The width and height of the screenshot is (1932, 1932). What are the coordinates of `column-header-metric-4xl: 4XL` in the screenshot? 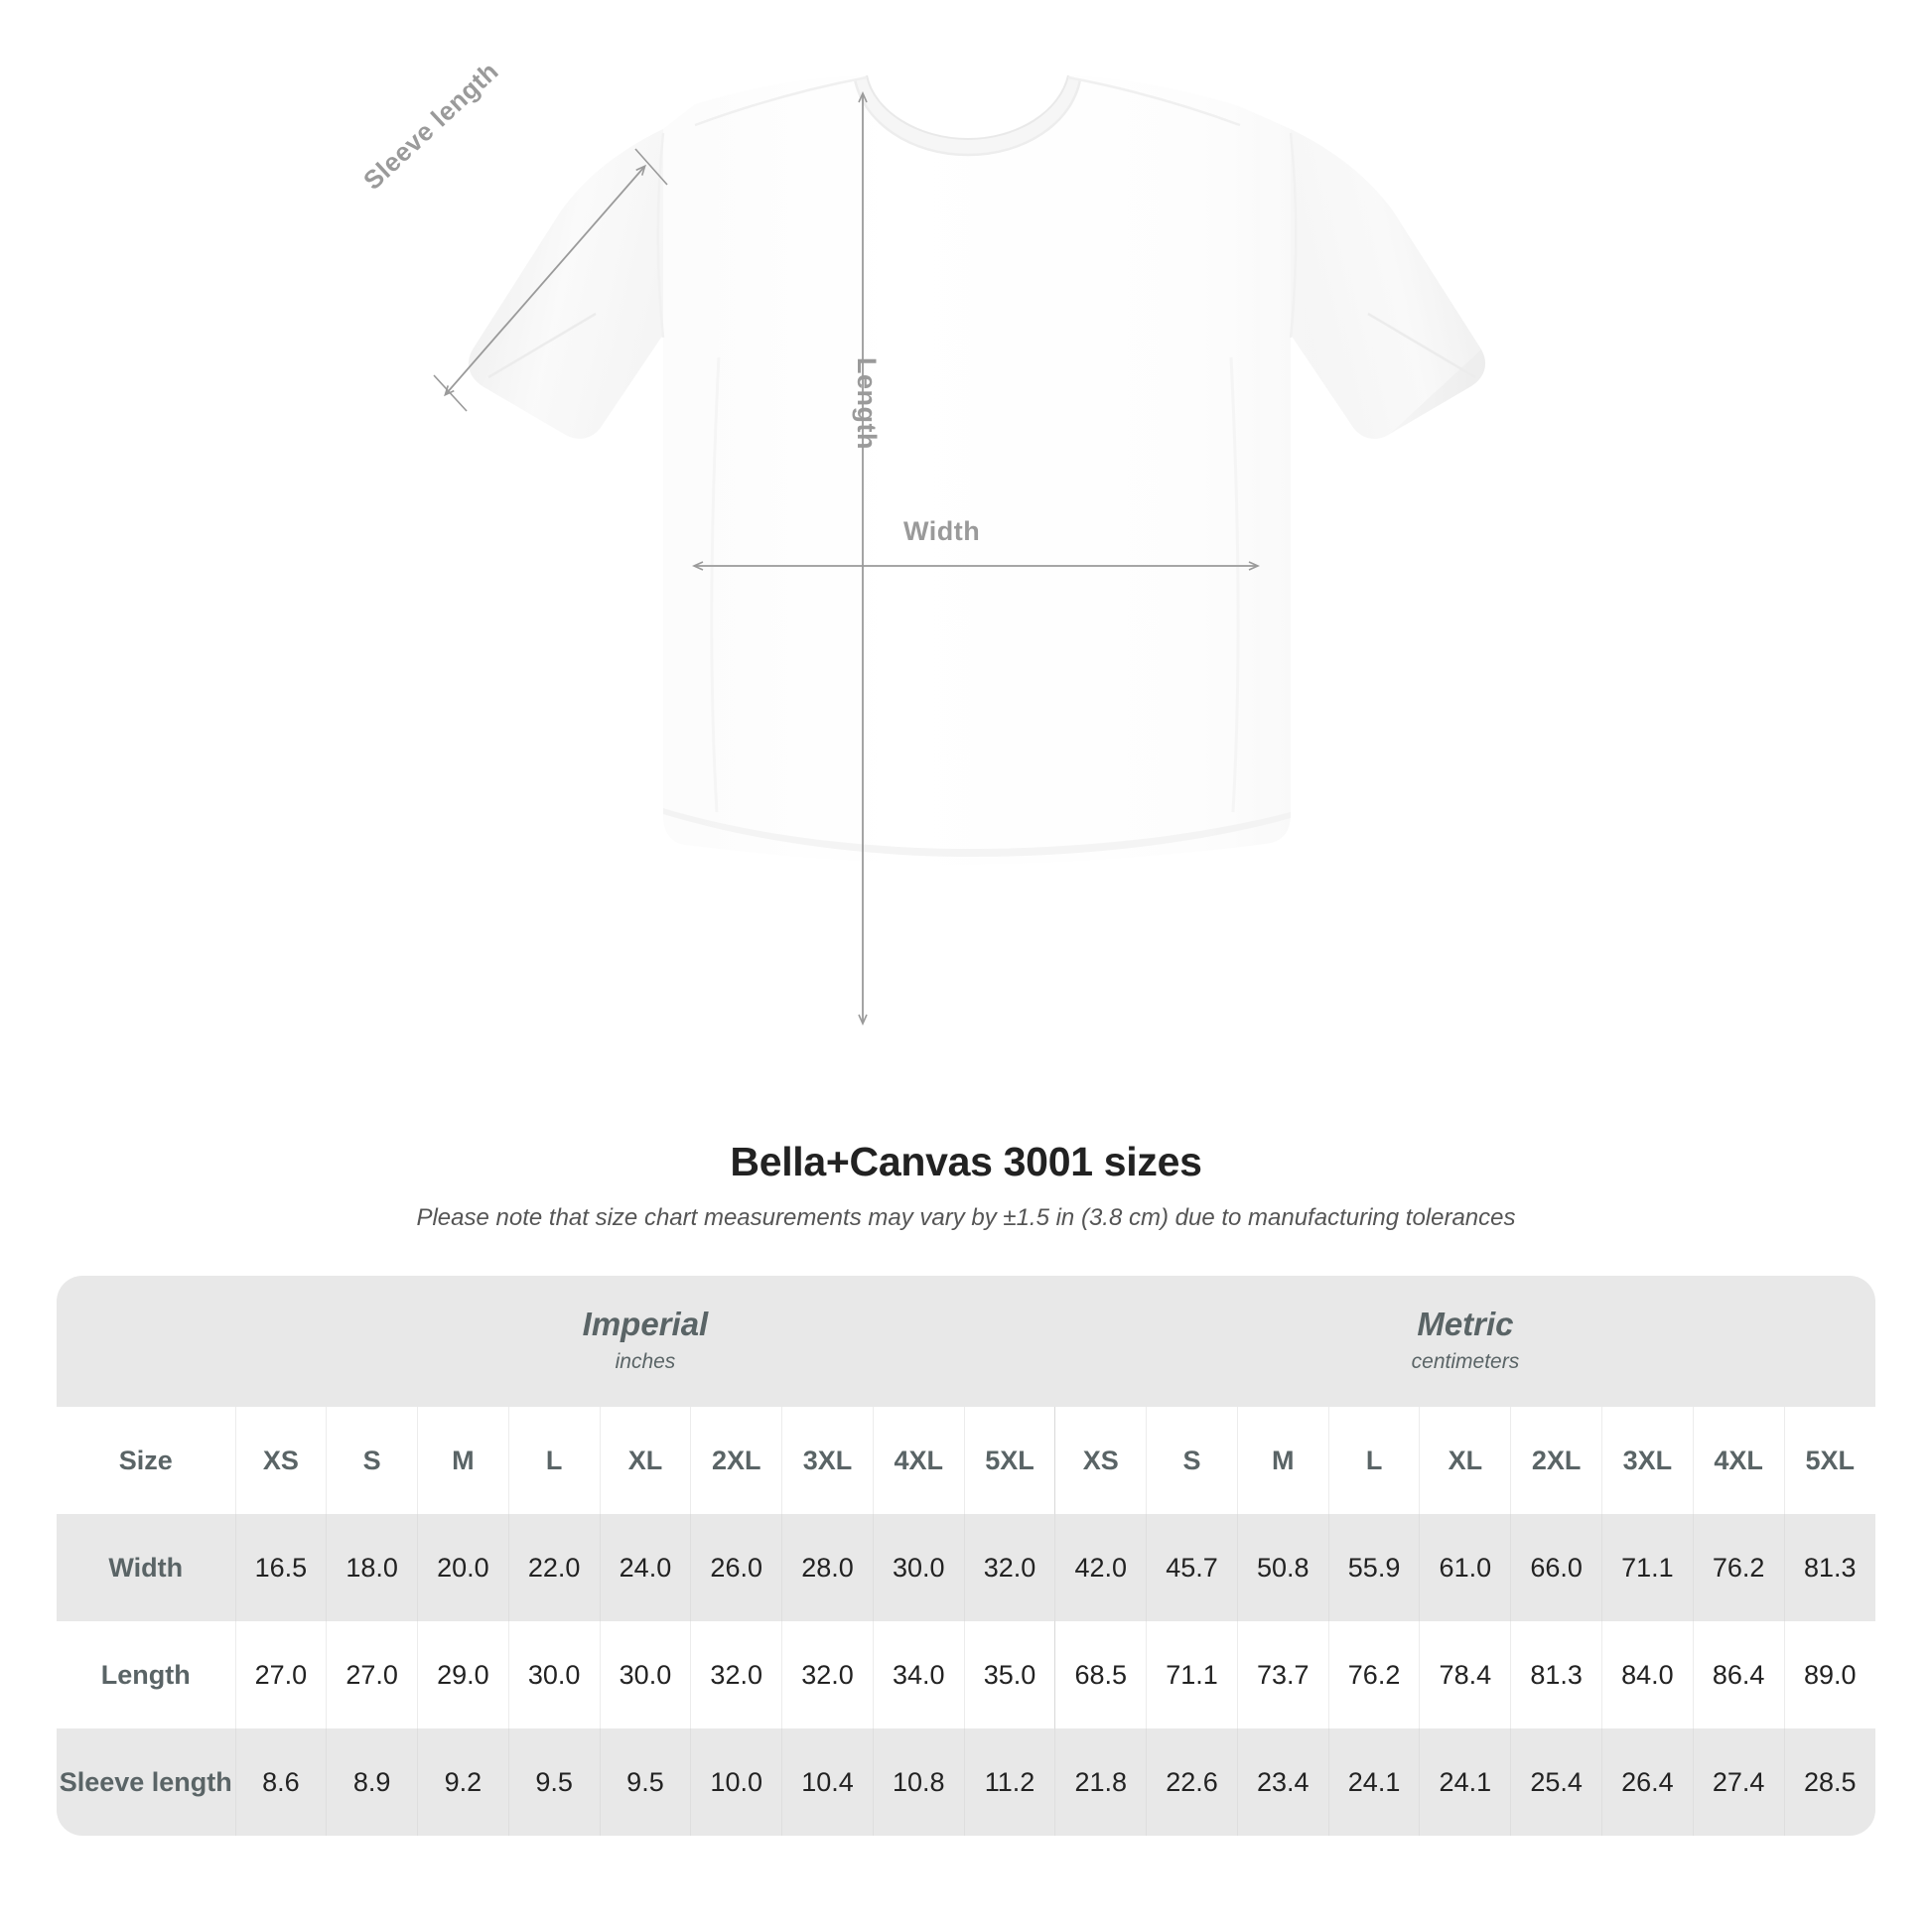 It's located at (1738, 1461).